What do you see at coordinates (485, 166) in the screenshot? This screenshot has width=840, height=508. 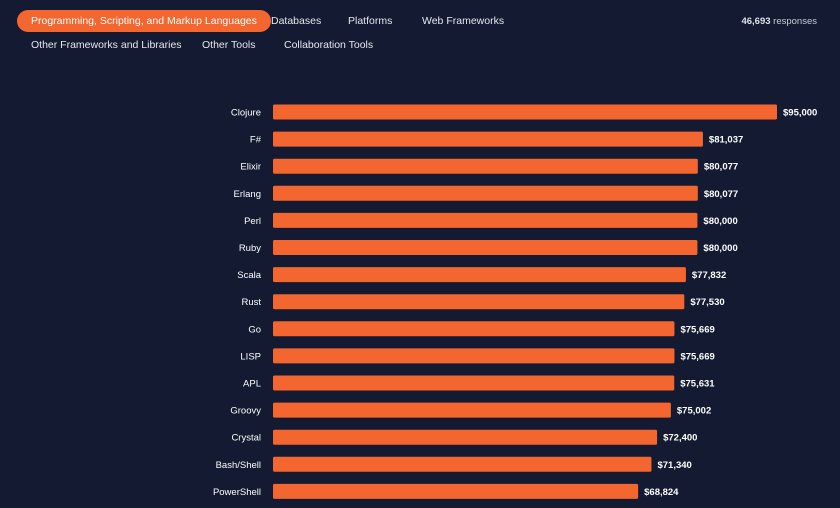 I see `bar-elixir` at bounding box center [485, 166].